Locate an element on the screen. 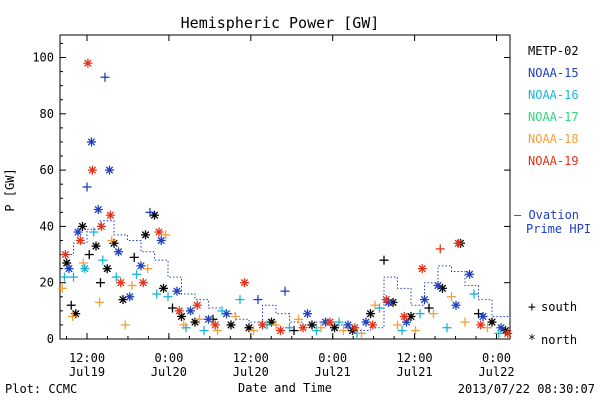  timestamp: 2013/07/22 08:30:07 is located at coordinates (526, 389).